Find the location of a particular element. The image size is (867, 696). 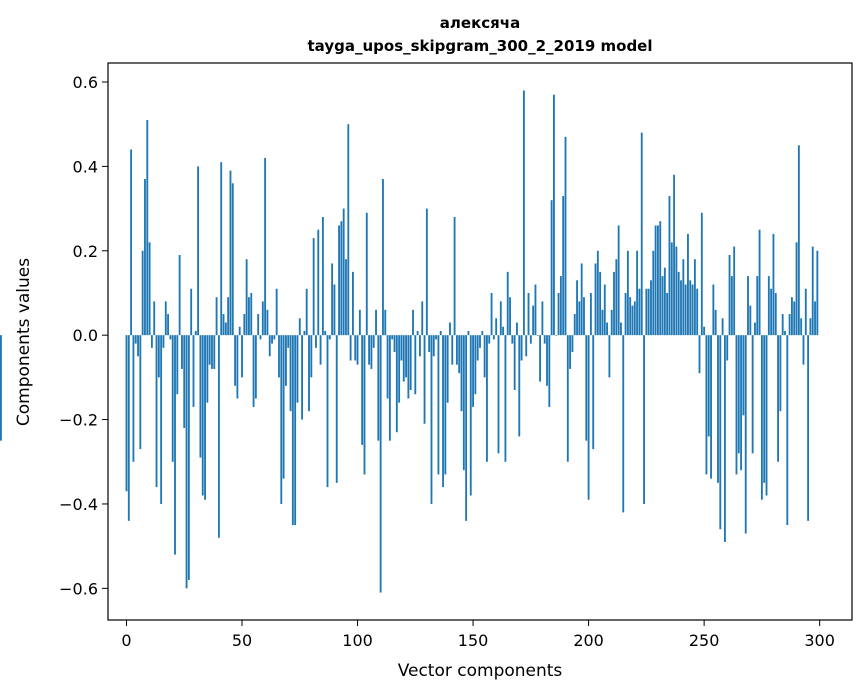

y-axis-ticks: −0.6 −0.4 −0.2 0.0 0.2 0.4 0.6 is located at coordinates (83, 335).